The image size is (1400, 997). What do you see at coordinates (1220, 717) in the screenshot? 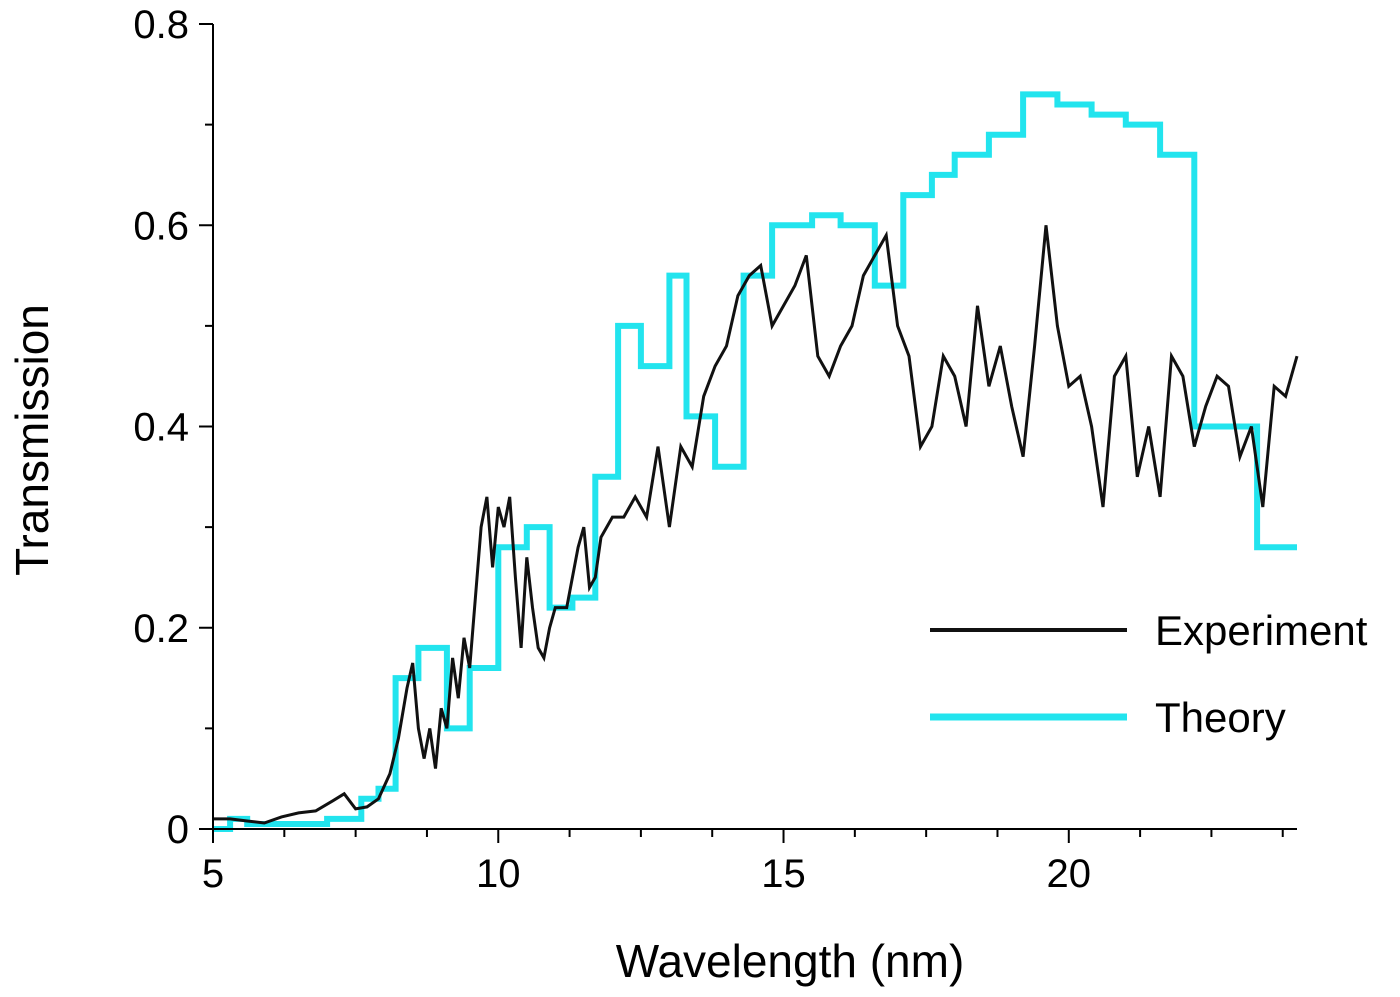
I see `legend-label-theory: Theory` at bounding box center [1220, 717].